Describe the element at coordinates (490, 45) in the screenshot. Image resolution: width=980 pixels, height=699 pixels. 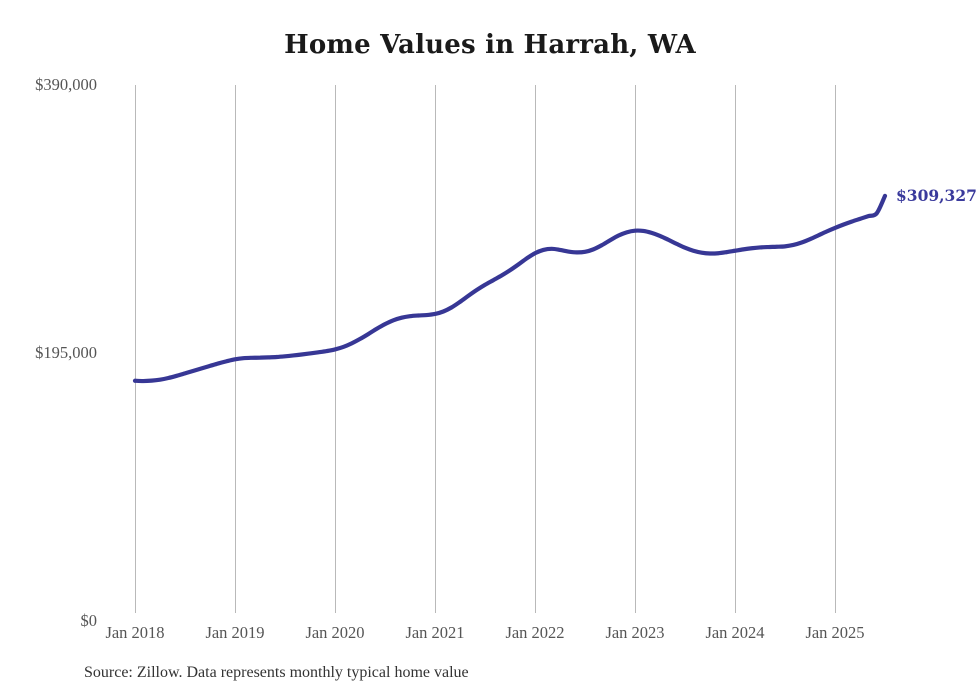
I see `chart-title: Home Values in Harrah, WA` at that location.